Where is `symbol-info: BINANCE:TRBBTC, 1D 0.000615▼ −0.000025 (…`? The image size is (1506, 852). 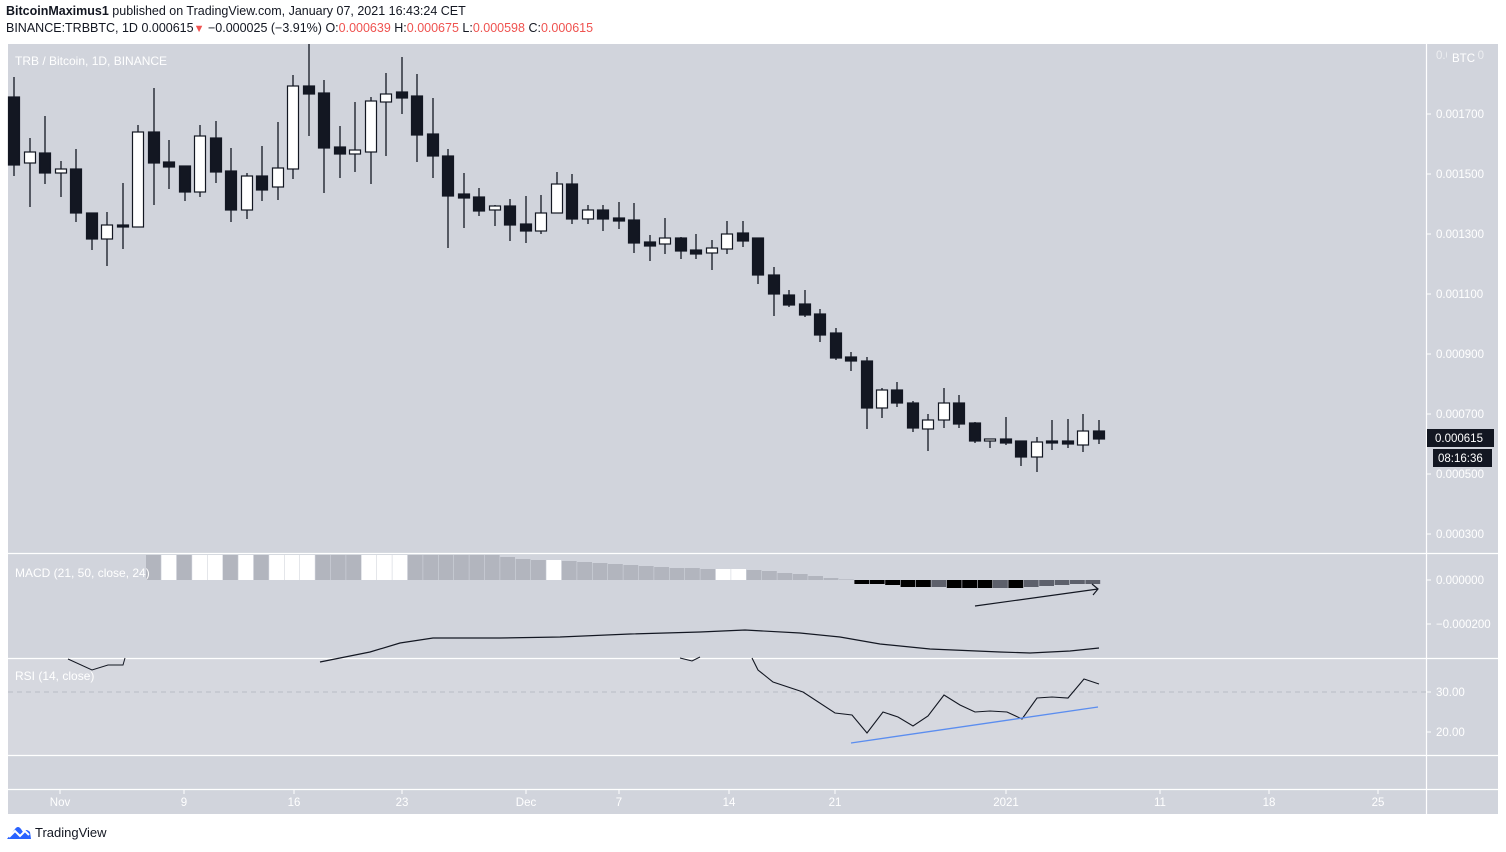
symbol-info: BINANCE:TRBBTC, 1D 0.000615▼ −0.000025 (… is located at coordinates (299, 28).